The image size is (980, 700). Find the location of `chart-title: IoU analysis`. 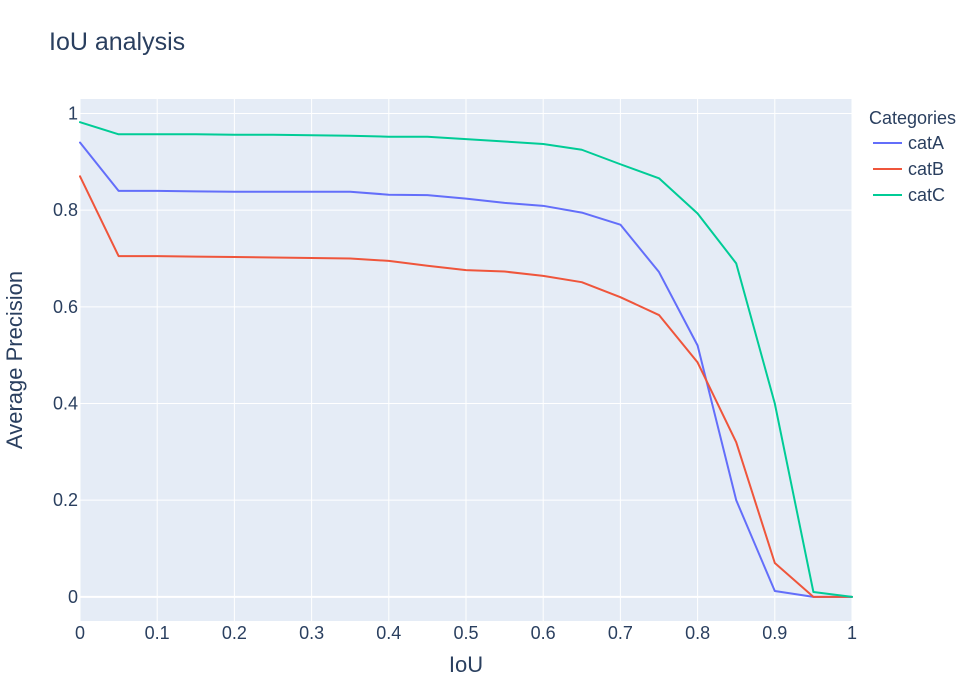

chart-title: IoU analysis is located at coordinates (117, 42).